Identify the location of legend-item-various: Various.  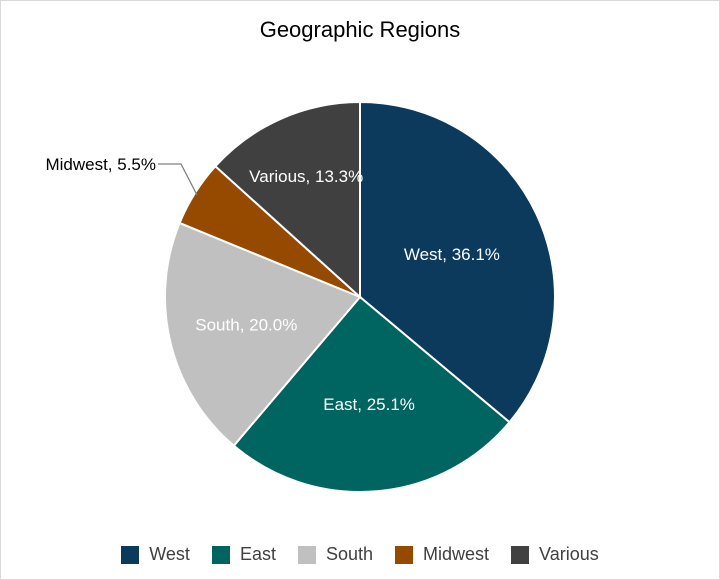
(555, 554).